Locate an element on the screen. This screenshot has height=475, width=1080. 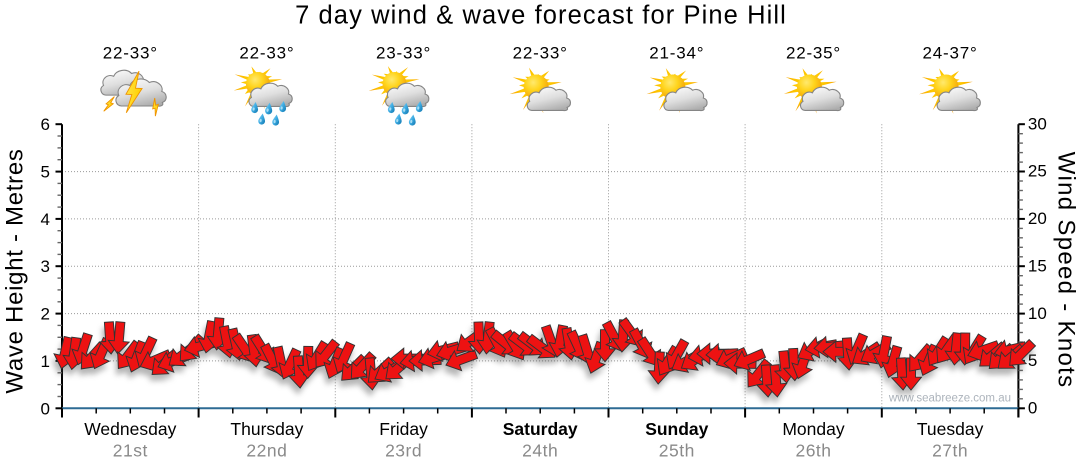
svg-text: 24th is located at coordinates (540, 450).